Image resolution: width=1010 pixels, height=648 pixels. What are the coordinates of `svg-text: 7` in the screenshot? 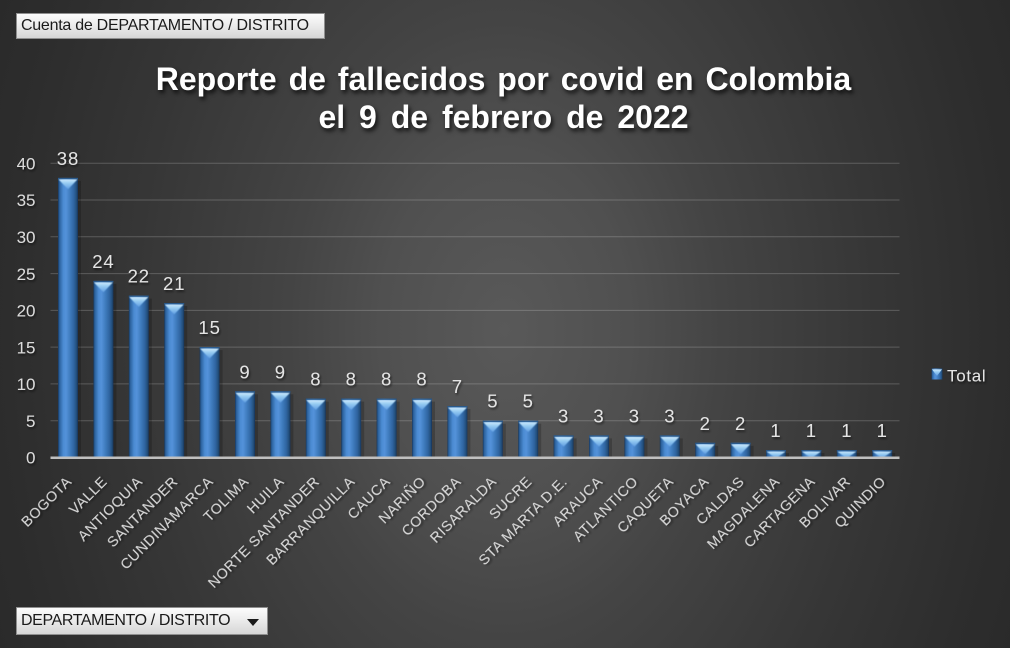 It's located at (457, 386).